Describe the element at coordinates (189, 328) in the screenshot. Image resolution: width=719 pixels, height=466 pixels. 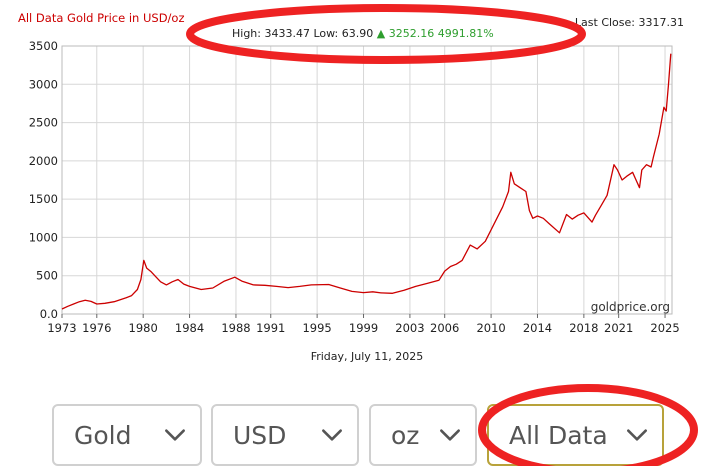
I see `x-tick-label: 1984` at that location.